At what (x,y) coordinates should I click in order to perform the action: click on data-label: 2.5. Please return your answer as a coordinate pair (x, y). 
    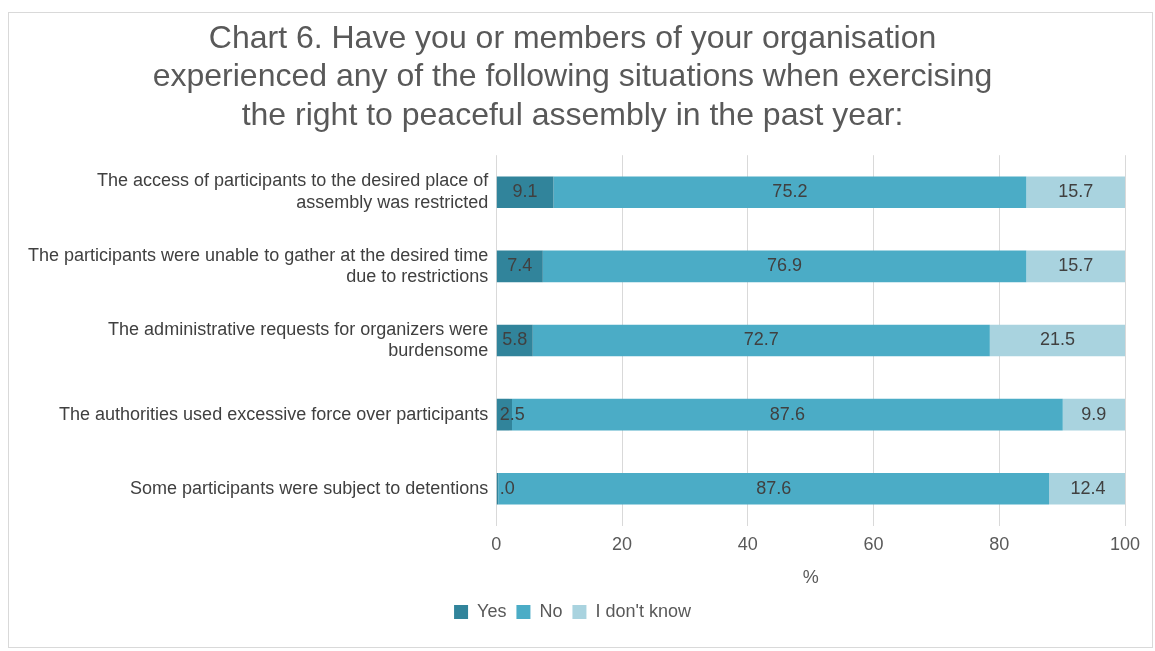
    Looking at the image, I should click on (512, 413).